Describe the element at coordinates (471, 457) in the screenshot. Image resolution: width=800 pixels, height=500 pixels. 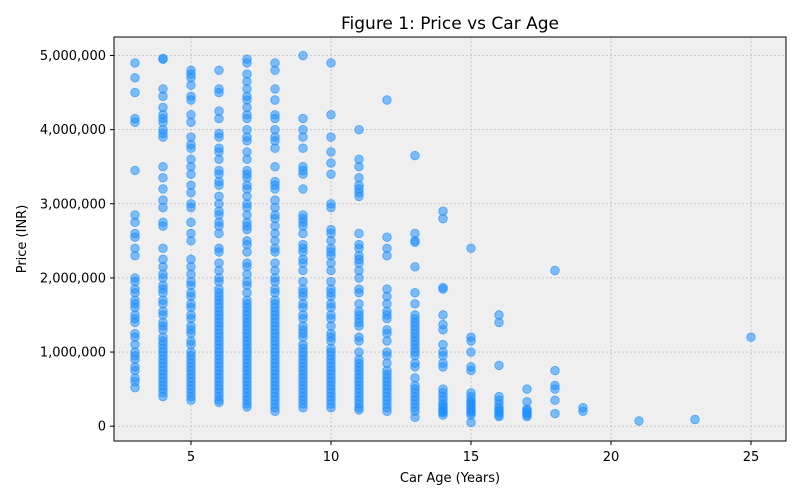
I see `x-tick-label: 15` at that location.